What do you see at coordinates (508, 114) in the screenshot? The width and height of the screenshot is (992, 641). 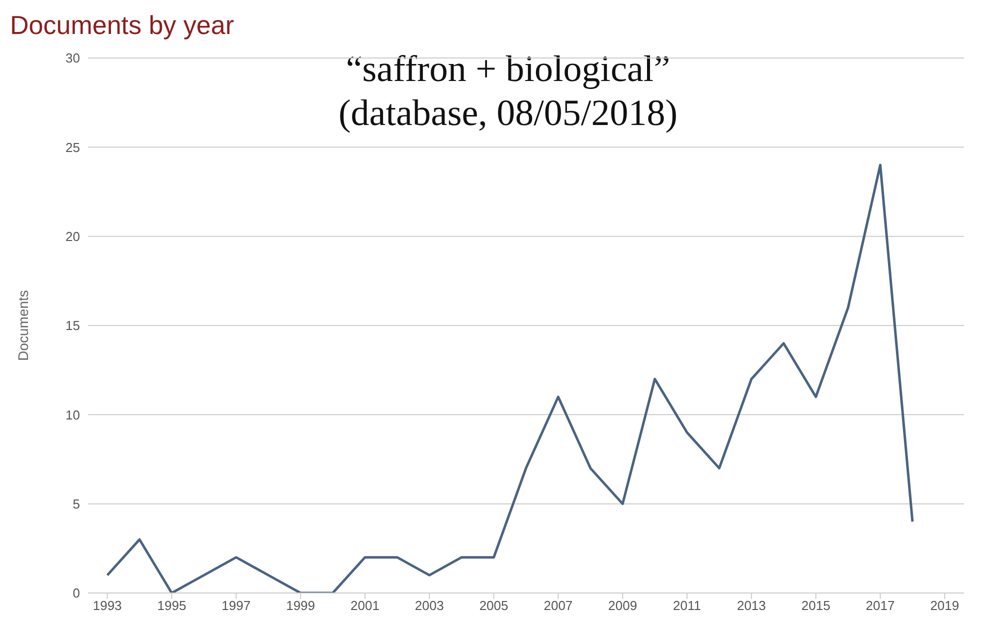 I see `annotation: (database, 08/05/2018)` at bounding box center [508, 114].